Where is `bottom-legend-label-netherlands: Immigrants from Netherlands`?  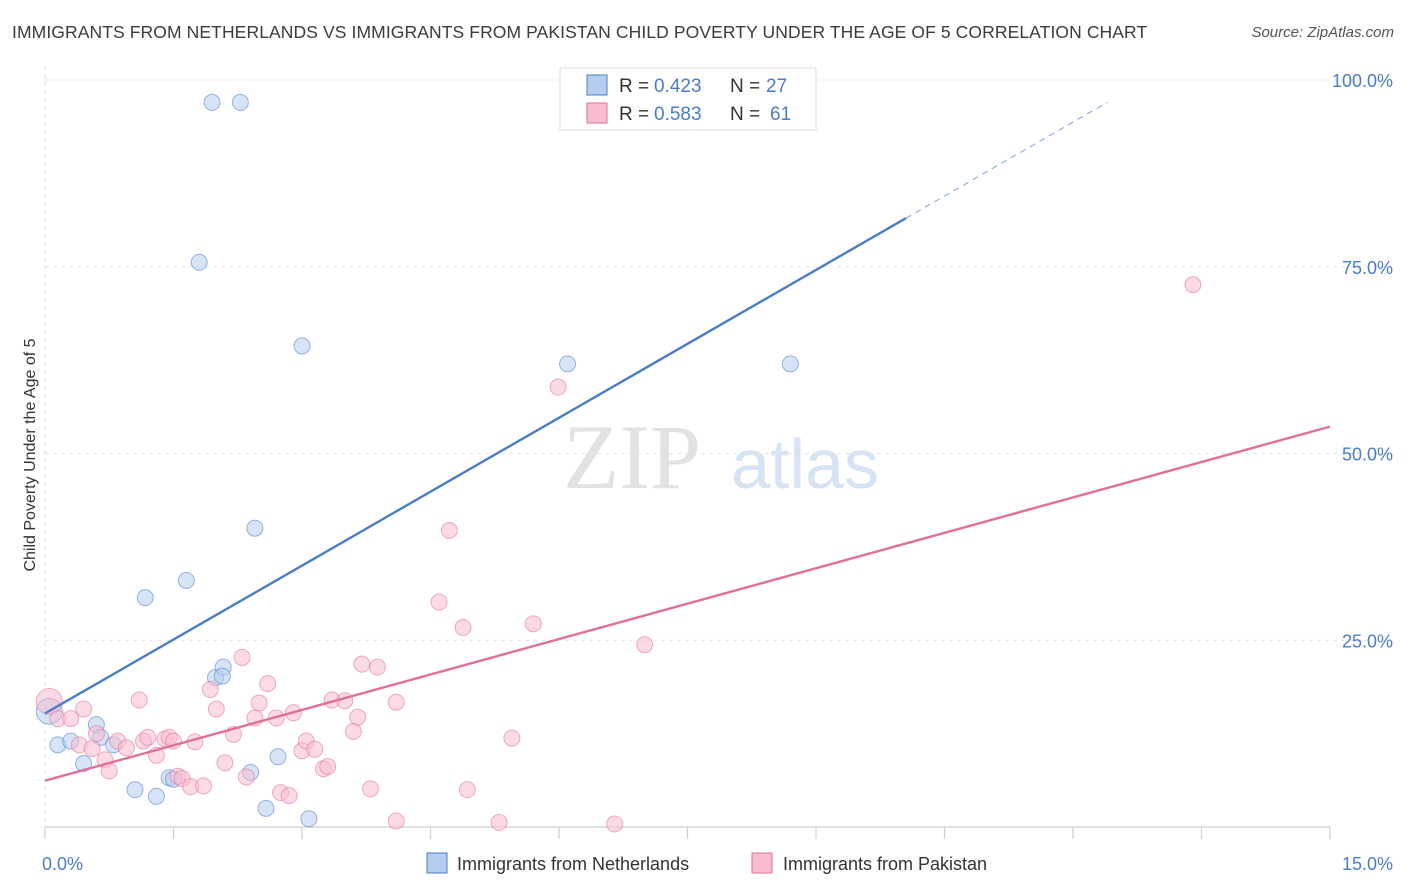
bottom-legend-label-netherlands: Immigrants from Netherlands is located at coordinates (573, 864).